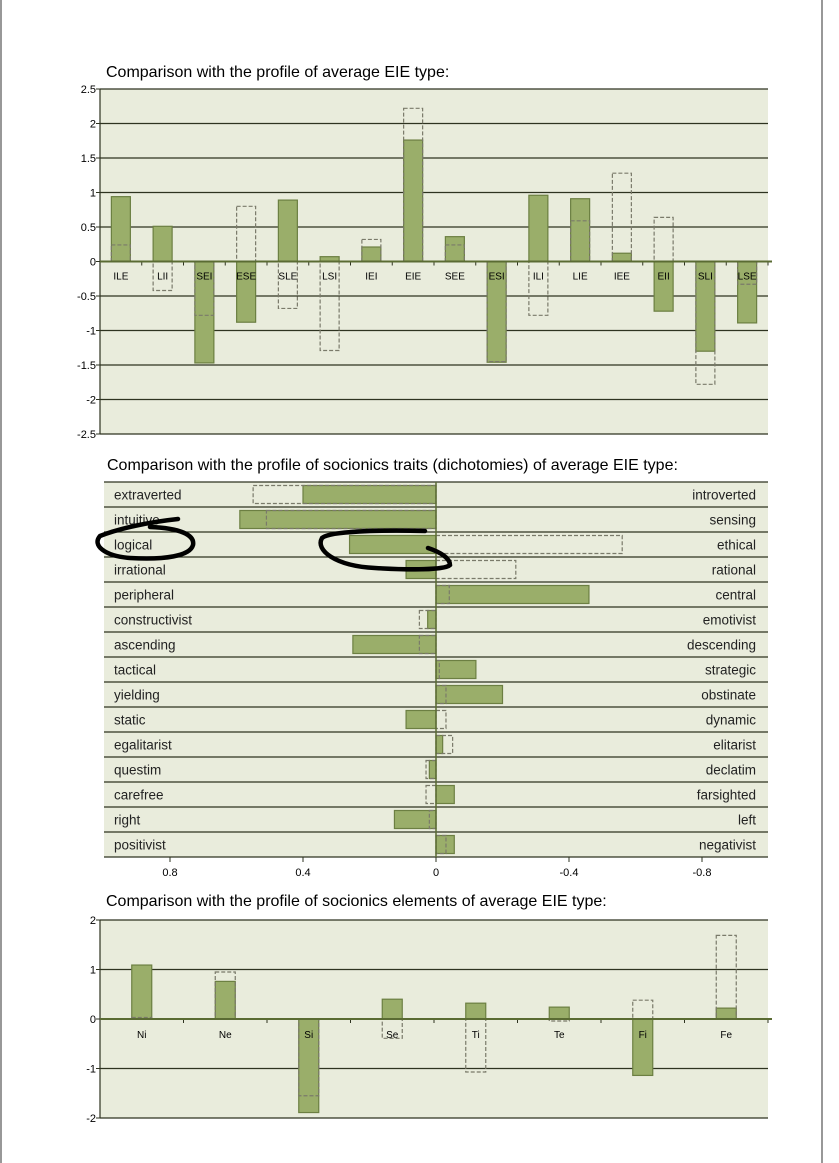 This screenshot has width=839, height=1163. Describe the element at coordinates (454, 249) in the screenshot. I see `bar-SEE` at that location.